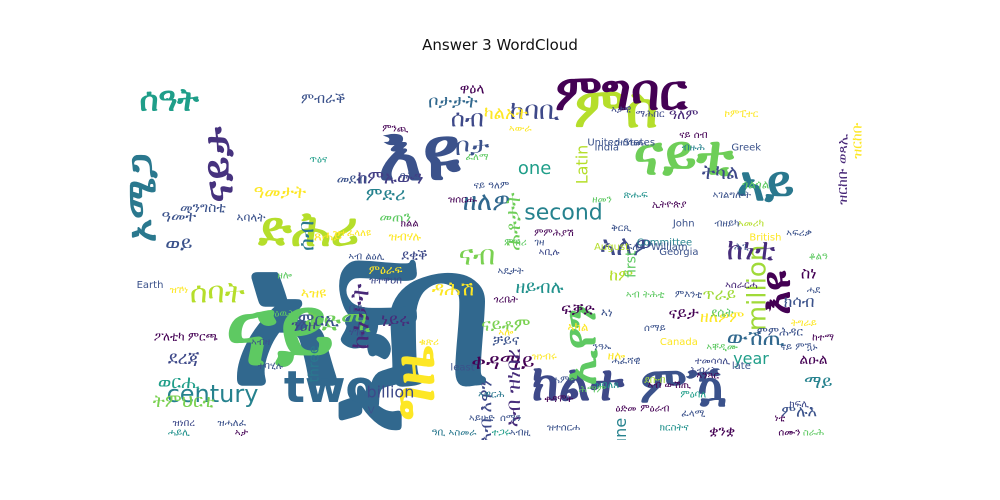  What do you see at coordinates (242, 432) in the screenshot?
I see `word-157: ኣታ` at bounding box center [242, 432].